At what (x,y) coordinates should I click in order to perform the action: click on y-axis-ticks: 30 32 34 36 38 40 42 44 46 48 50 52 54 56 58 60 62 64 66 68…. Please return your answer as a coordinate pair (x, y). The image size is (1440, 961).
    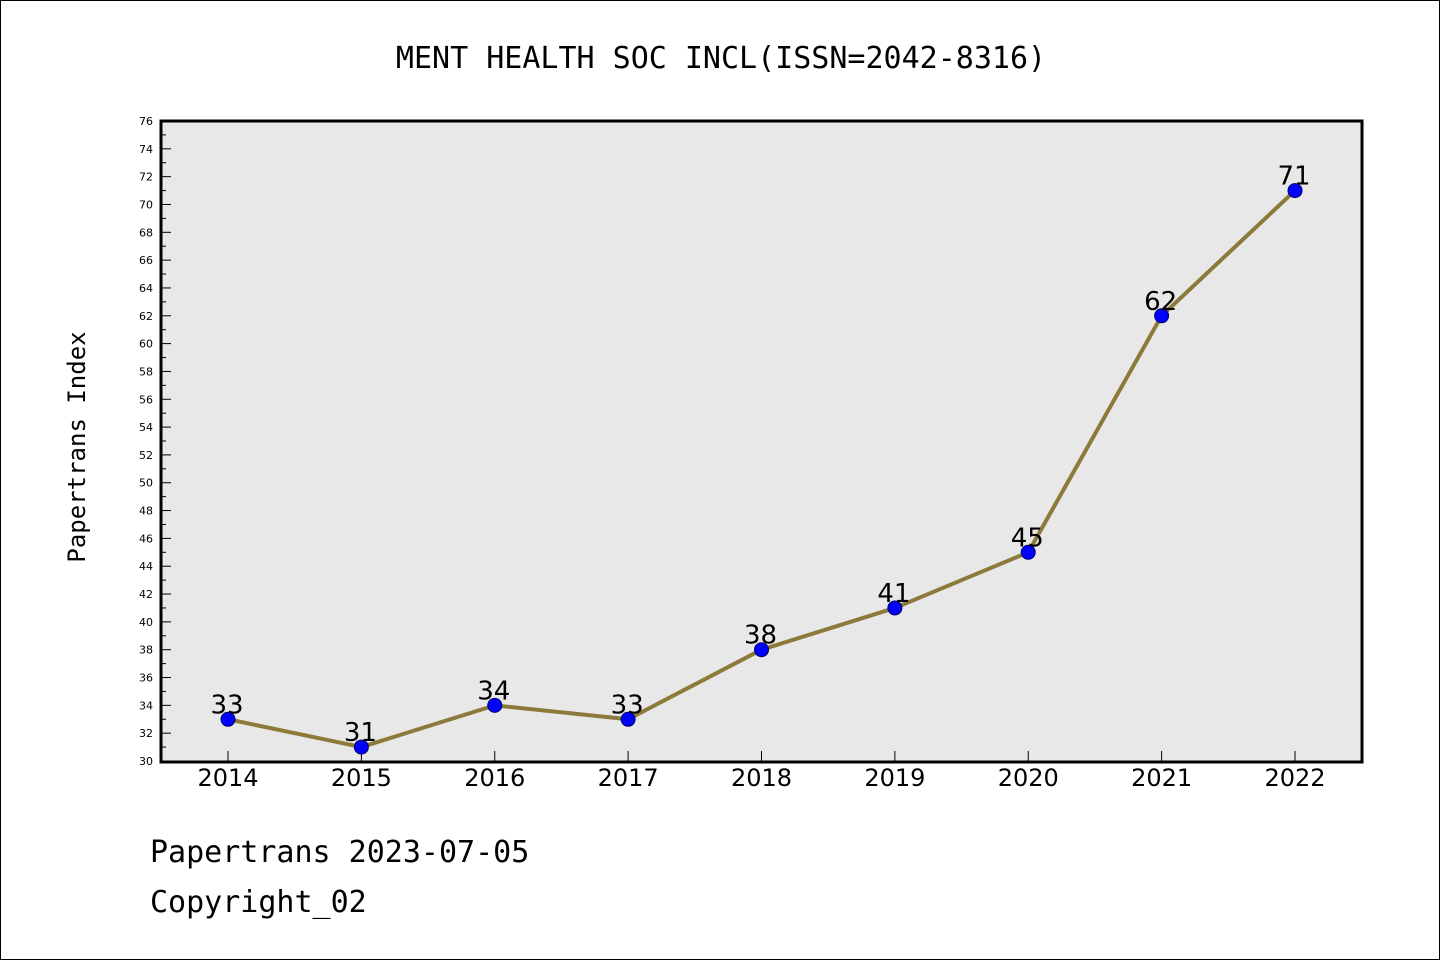
    Looking at the image, I should click on (155, 441).